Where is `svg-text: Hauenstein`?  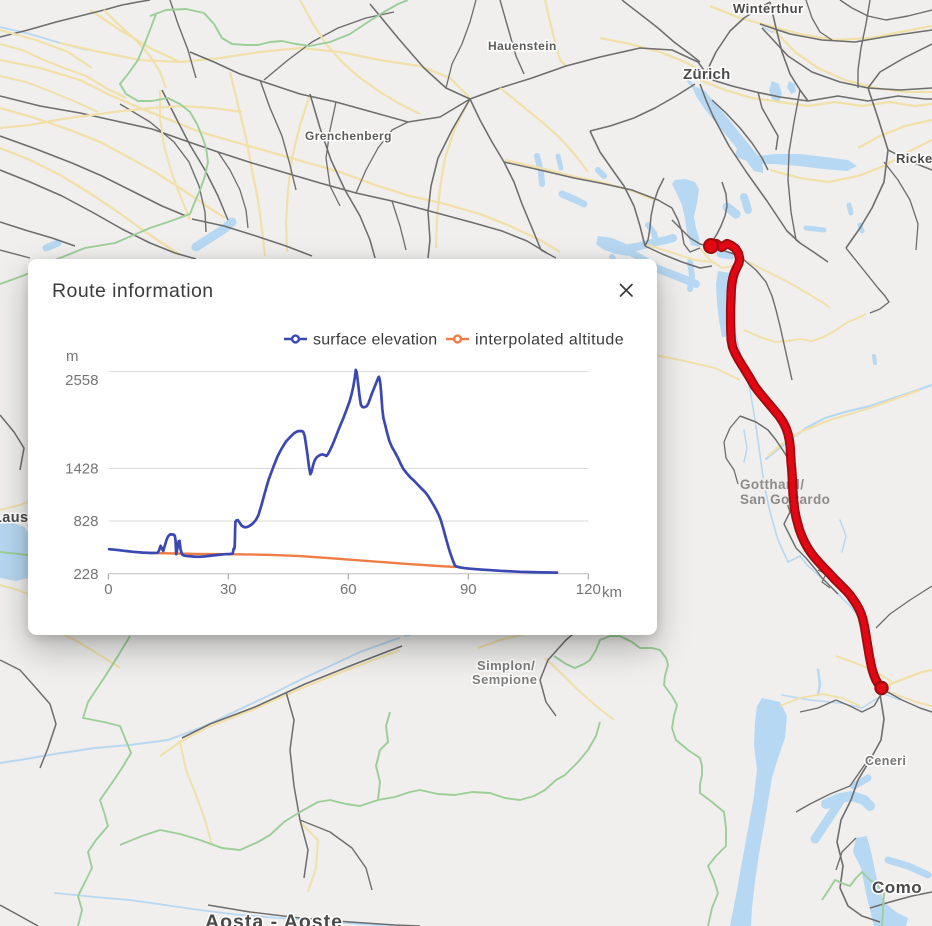
svg-text: Hauenstein is located at coordinates (522, 46).